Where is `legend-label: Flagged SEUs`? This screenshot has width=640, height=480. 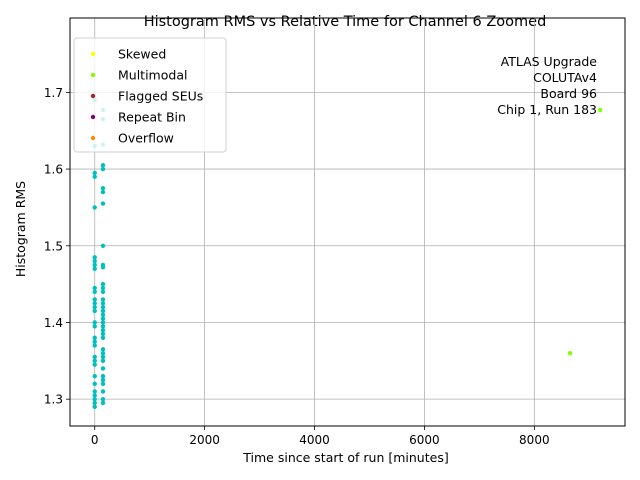 legend-label: Flagged SEUs is located at coordinates (160, 96).